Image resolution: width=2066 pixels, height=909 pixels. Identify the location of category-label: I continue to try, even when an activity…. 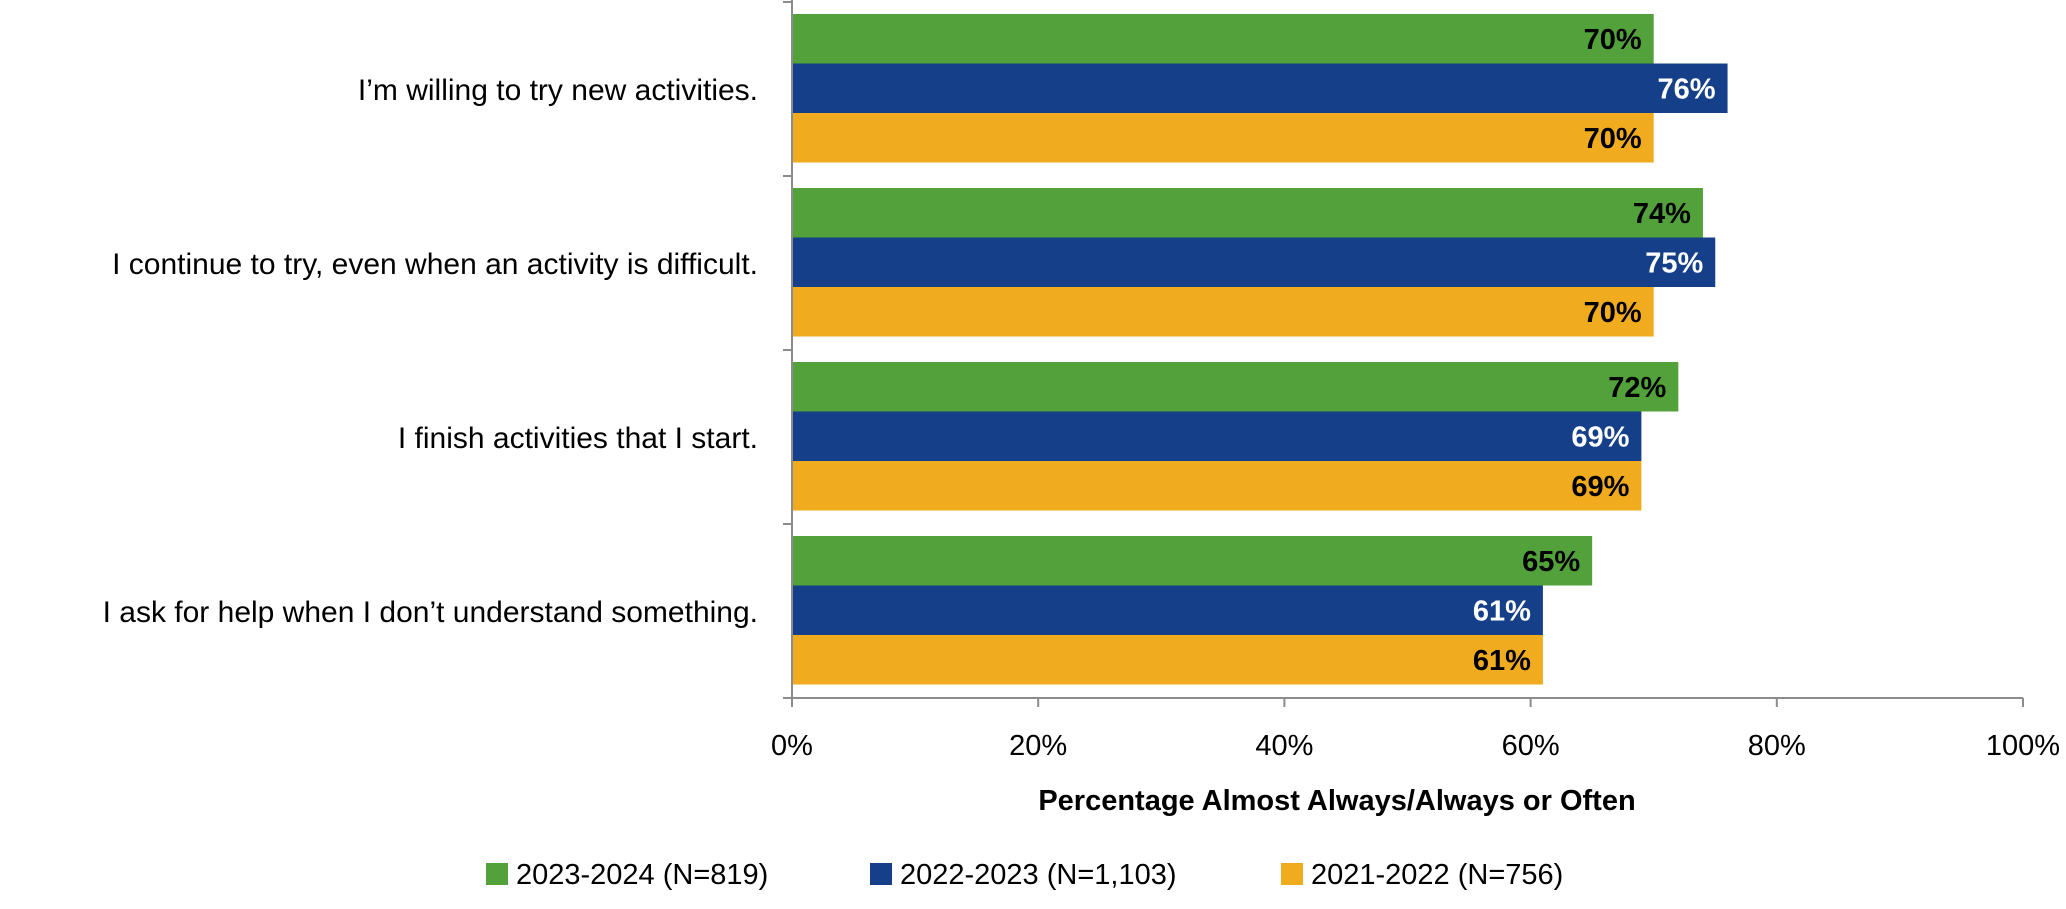
(435, 264).